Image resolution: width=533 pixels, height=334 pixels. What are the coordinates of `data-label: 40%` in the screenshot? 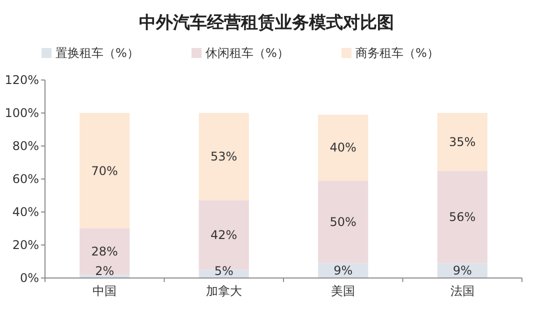 It's located at (343, 147).